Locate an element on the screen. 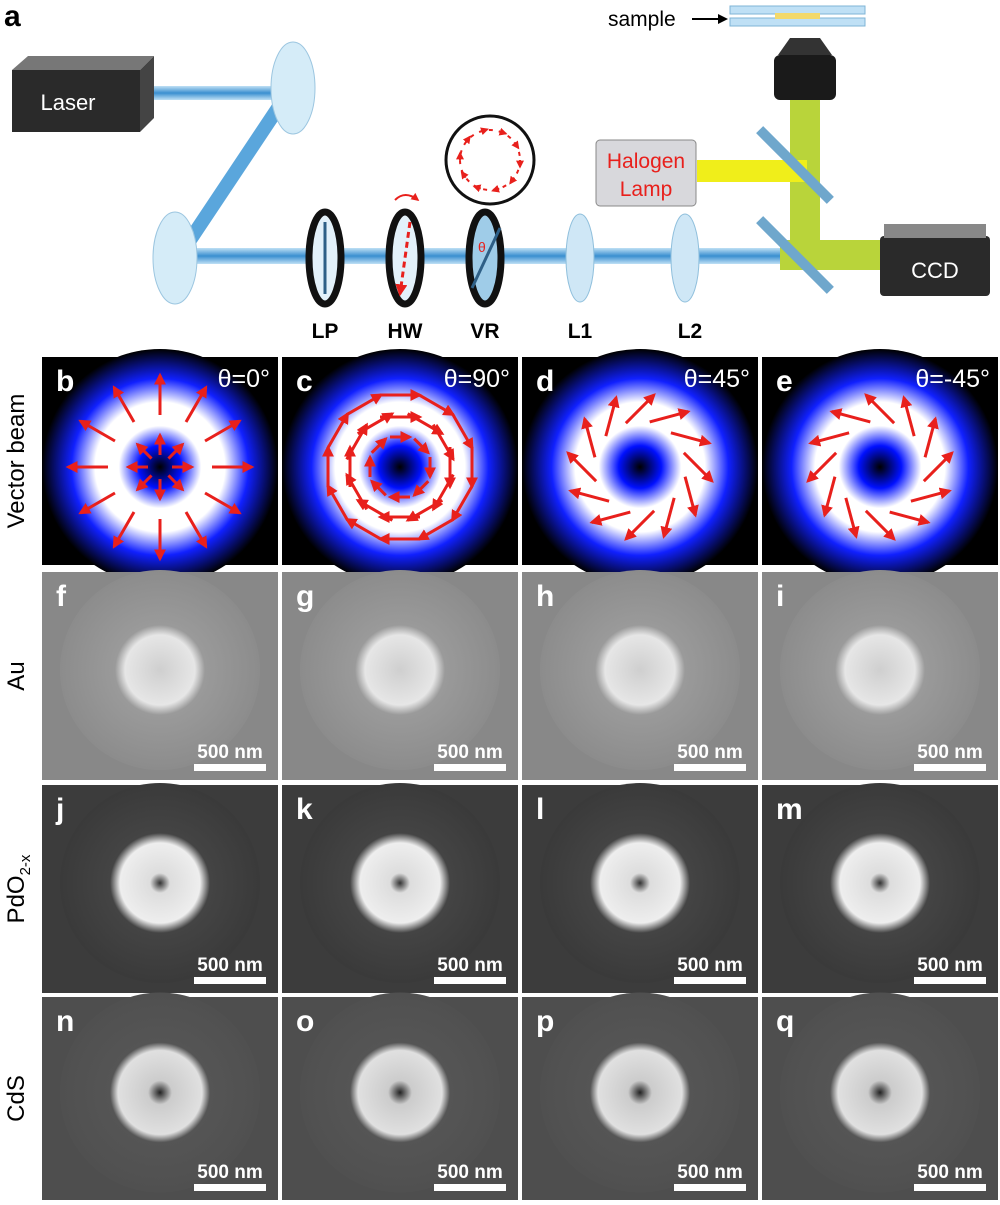 The height and width of the screenshot is (1205, 1000). panel-label: j is located at coordinates (59, 809).